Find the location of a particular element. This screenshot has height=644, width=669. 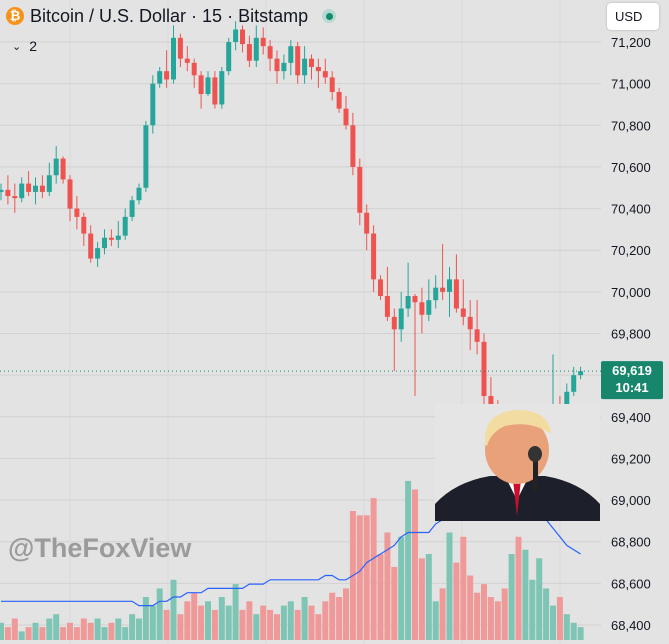

price-tick-label: 69,800 is located at coordinates (631, 334).